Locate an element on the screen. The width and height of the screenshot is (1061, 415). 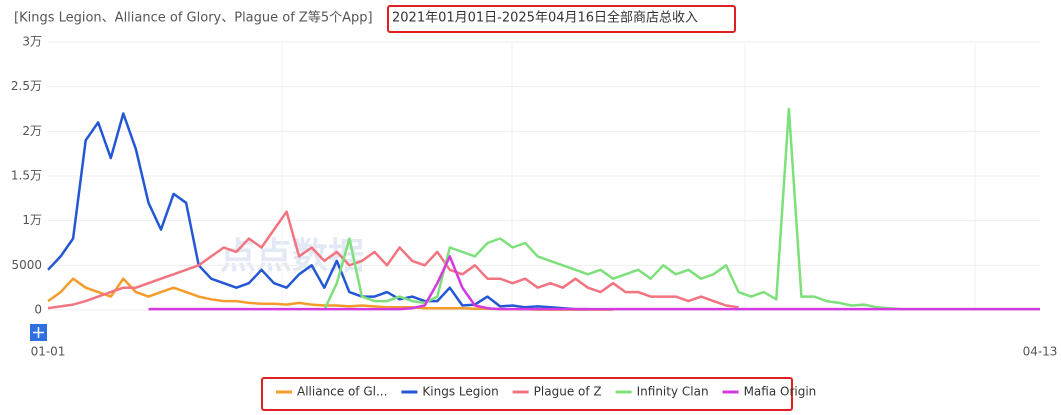
highlight-box is located at coordinates (561, 19).